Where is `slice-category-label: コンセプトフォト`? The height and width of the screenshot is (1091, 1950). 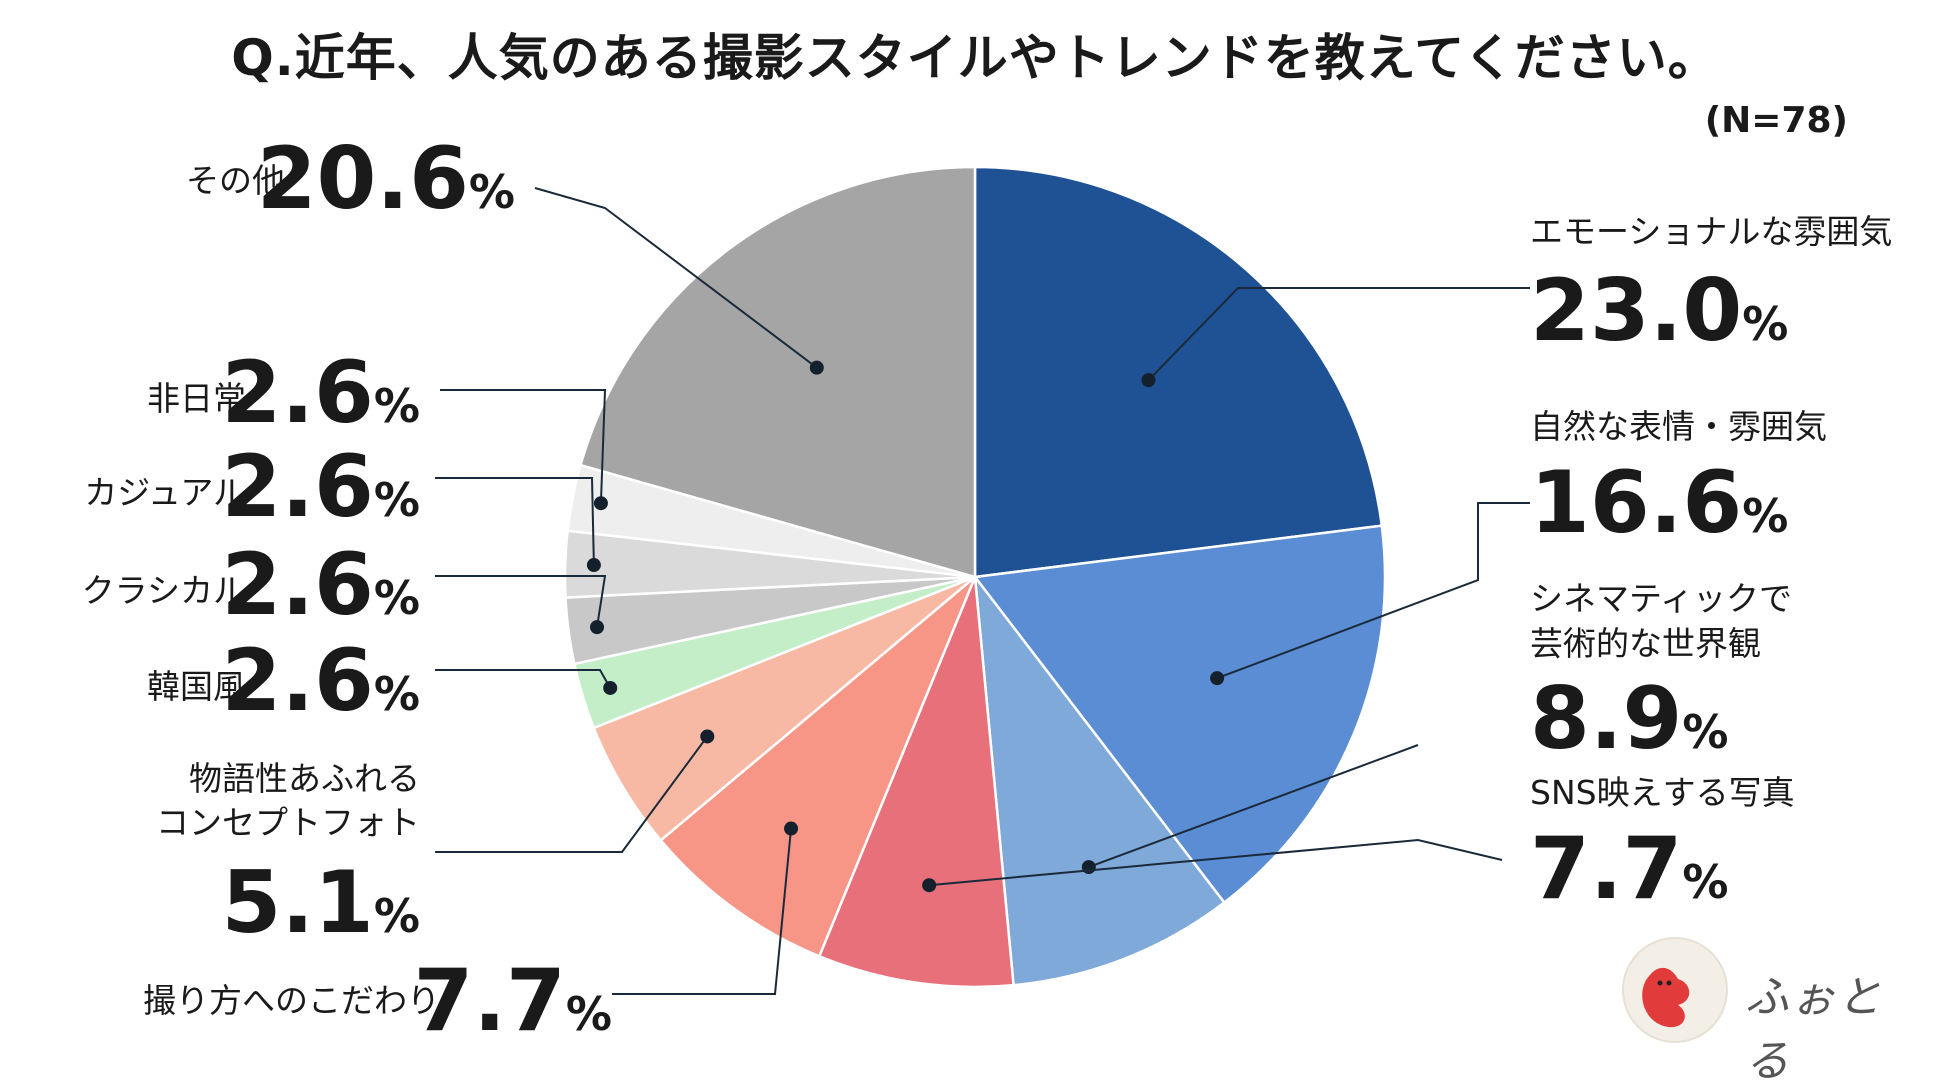
slice-category-label: コンセプトフォト is located at coordinates (288, 822).